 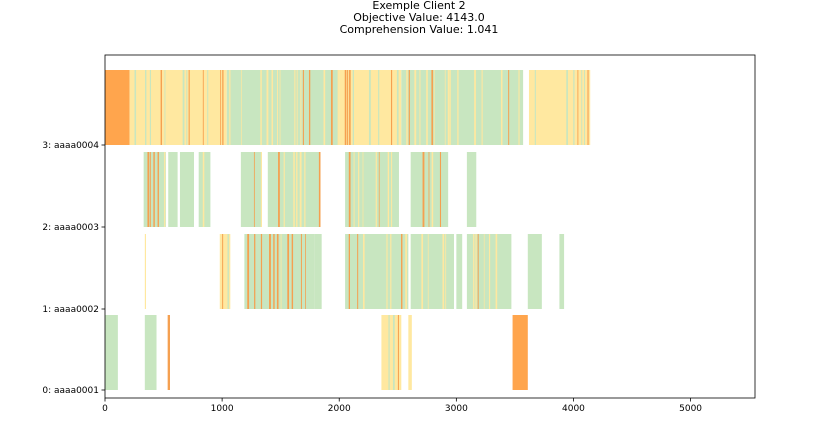 What do you see at coordinates (339, 409) in the screenshot?
I see `x-tick-label-2: 2000` at bounding box center [339, 409].